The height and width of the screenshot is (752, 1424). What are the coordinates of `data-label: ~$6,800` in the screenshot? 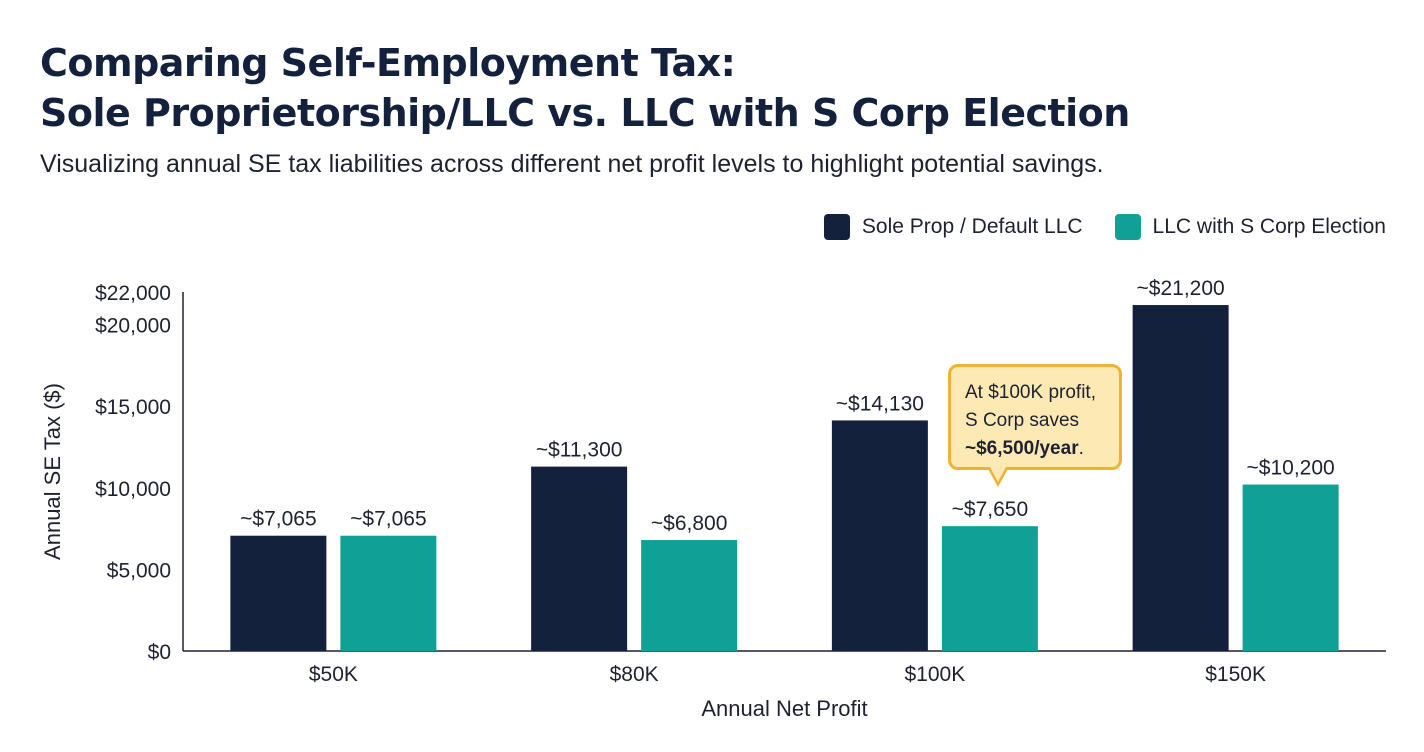 It's located at (689, 523).